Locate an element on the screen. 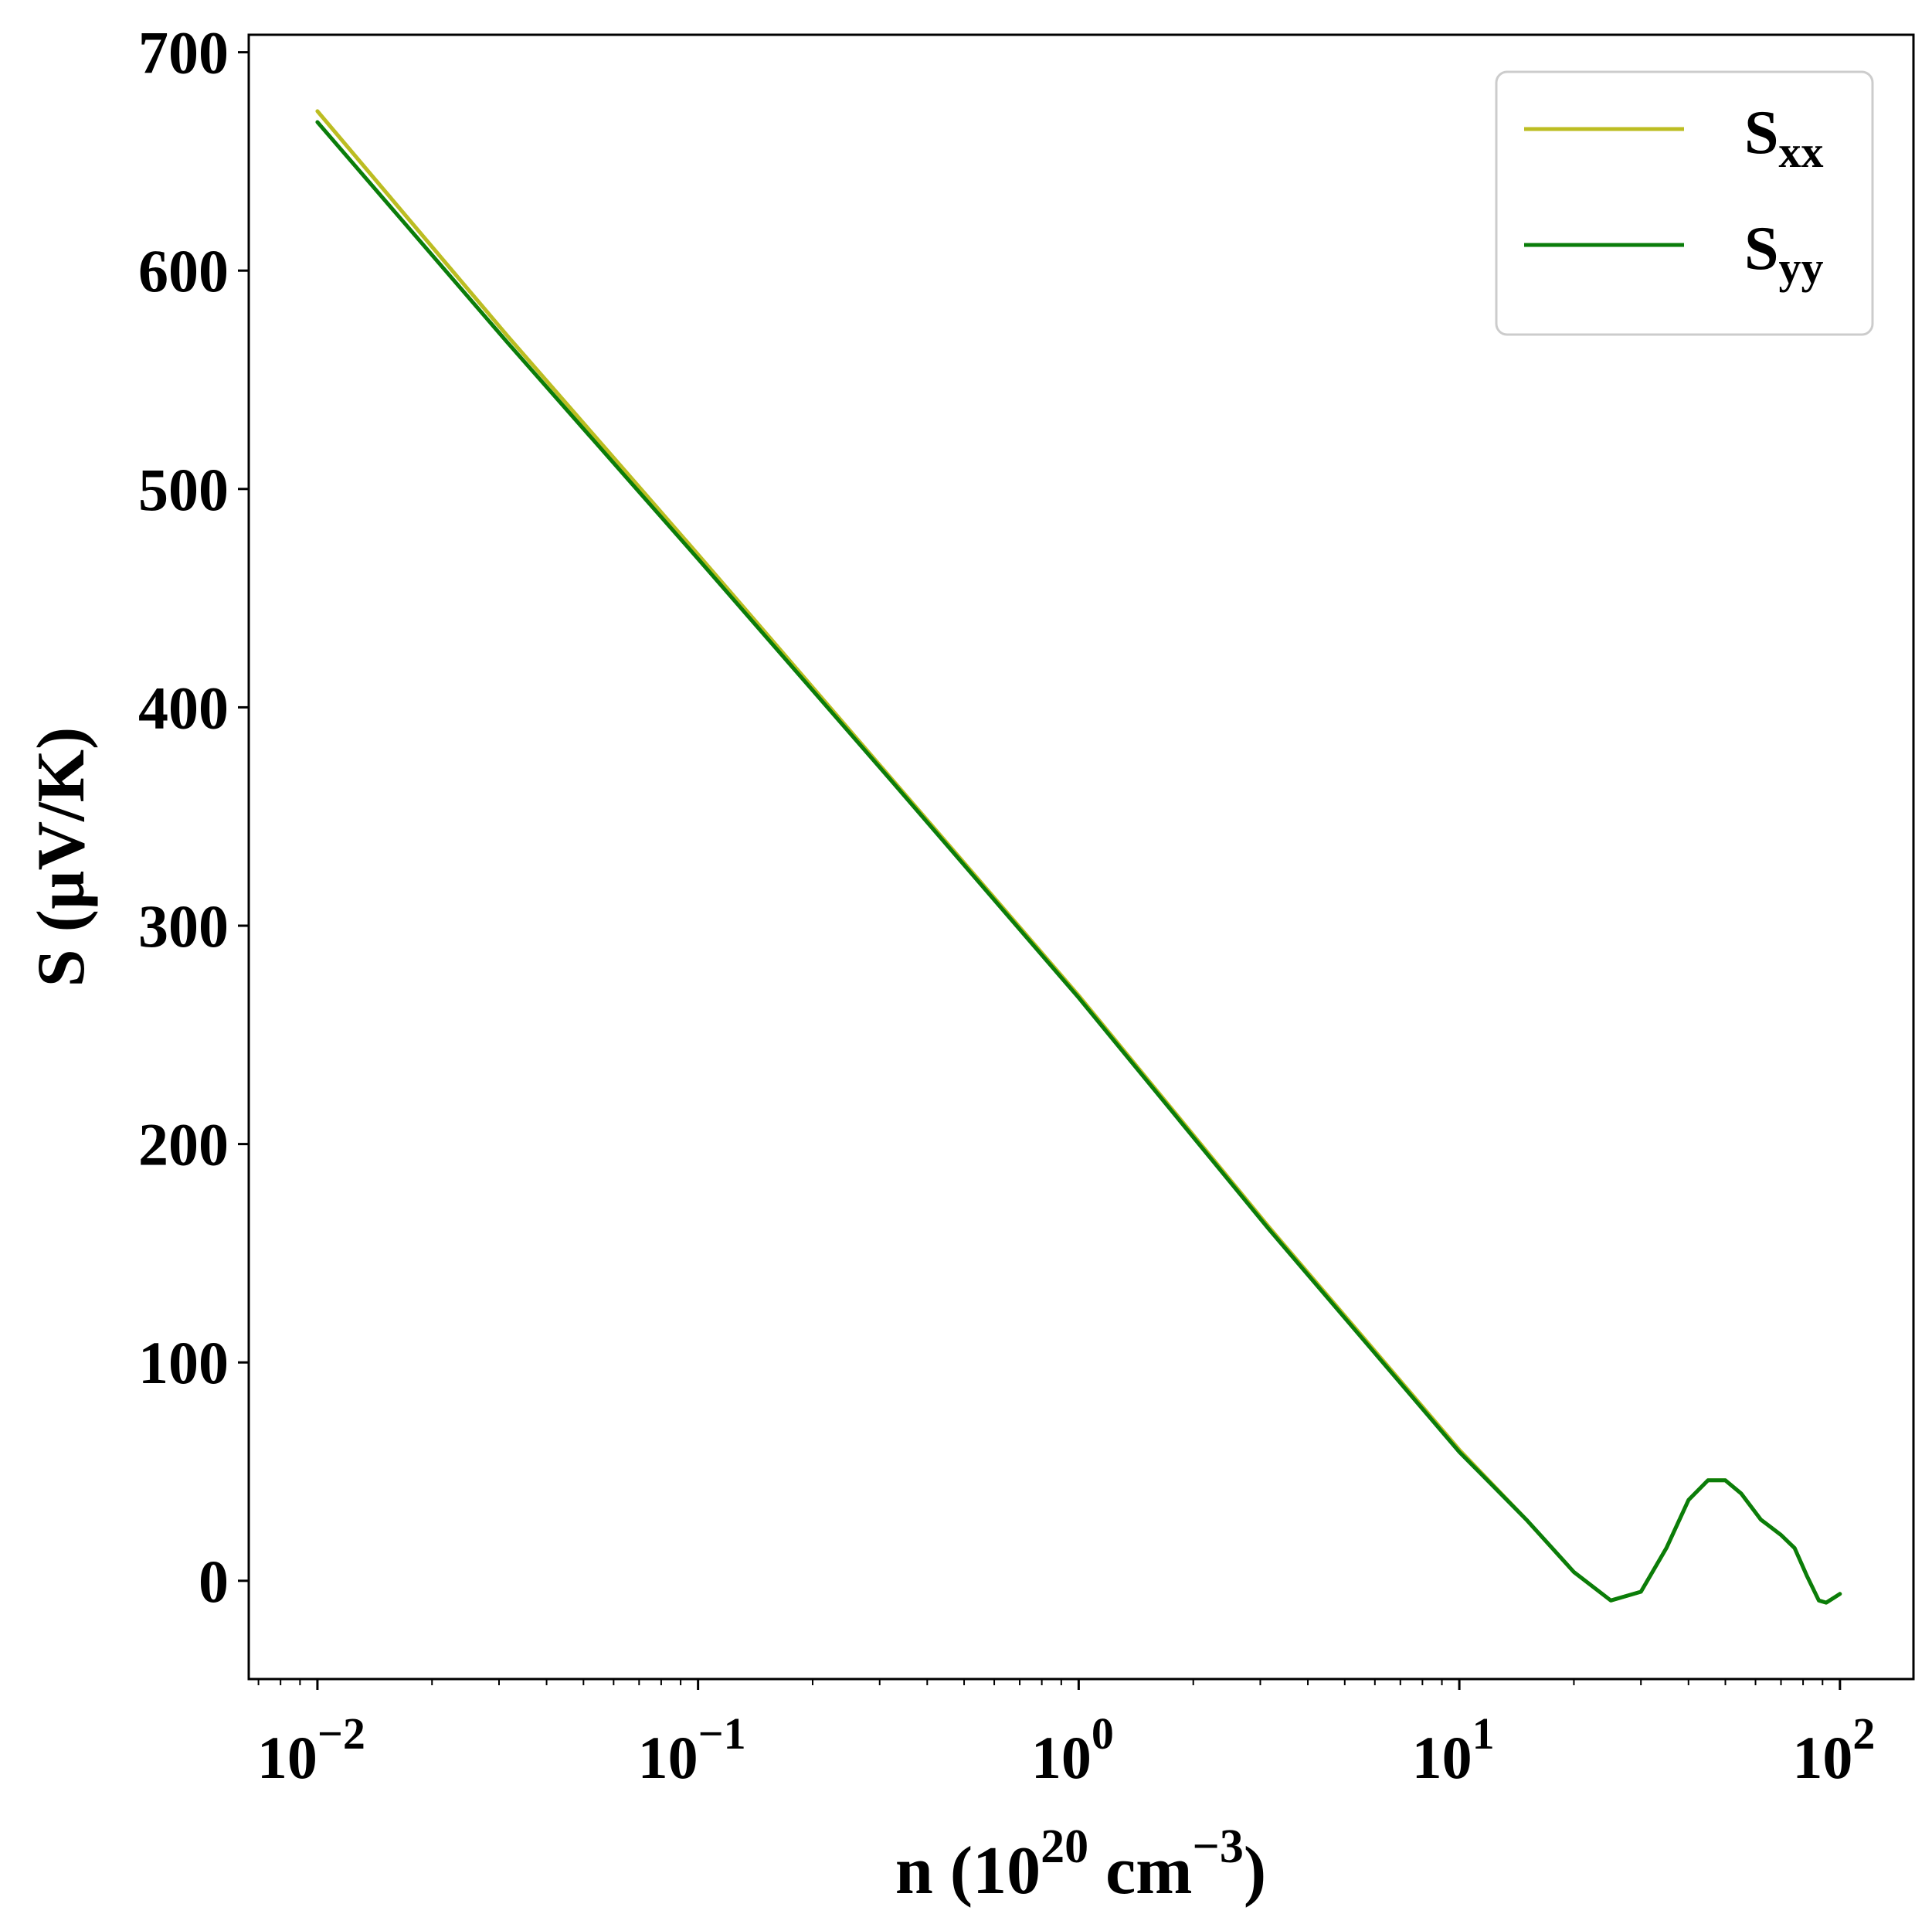  x-tick-label-0: 10⁰ is located at coordinates (1073, 1749).